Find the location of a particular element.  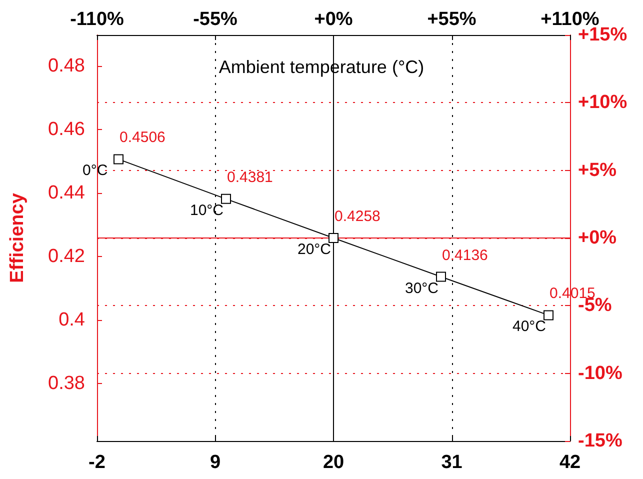

x2-tick-label: -110% is located at coordinates (97, 19).